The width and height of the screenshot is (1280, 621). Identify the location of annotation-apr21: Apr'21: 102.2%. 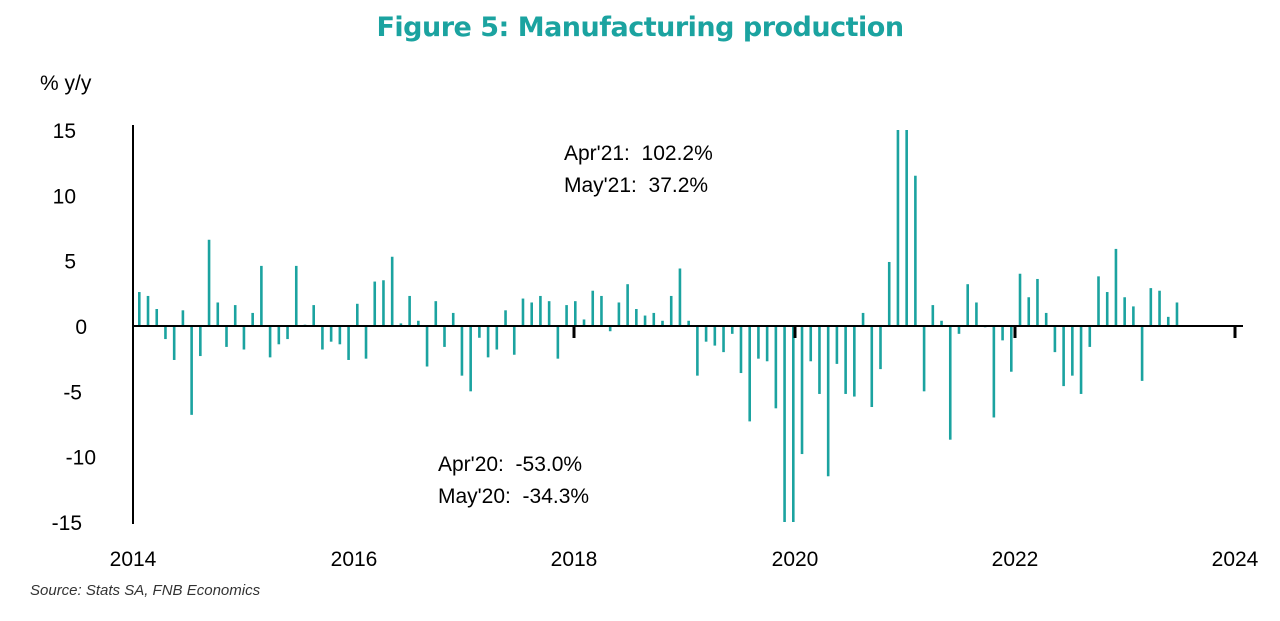
(638, 153).